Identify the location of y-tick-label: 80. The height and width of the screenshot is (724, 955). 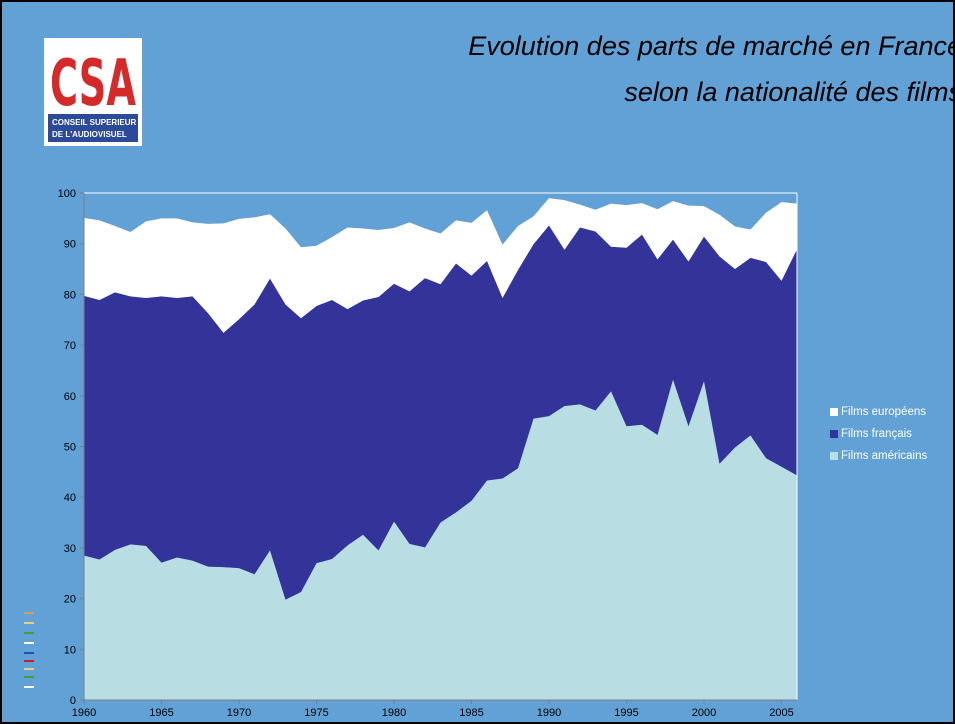
(70, 295).